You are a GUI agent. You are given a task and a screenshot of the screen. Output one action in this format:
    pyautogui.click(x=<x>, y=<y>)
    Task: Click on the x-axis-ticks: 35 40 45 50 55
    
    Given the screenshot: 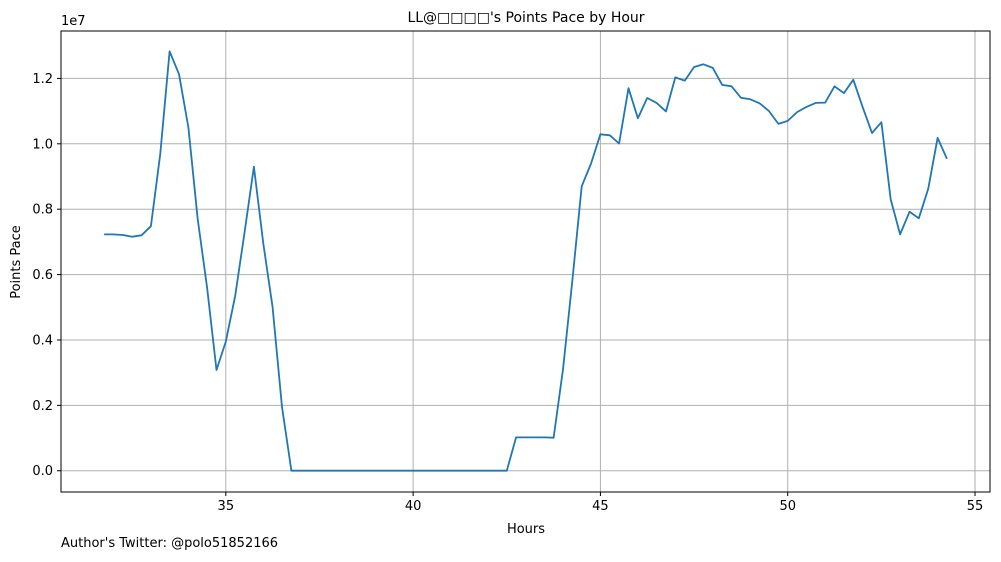 What is the action you would take?
    pyautogui.click(x=601, y=503)
    